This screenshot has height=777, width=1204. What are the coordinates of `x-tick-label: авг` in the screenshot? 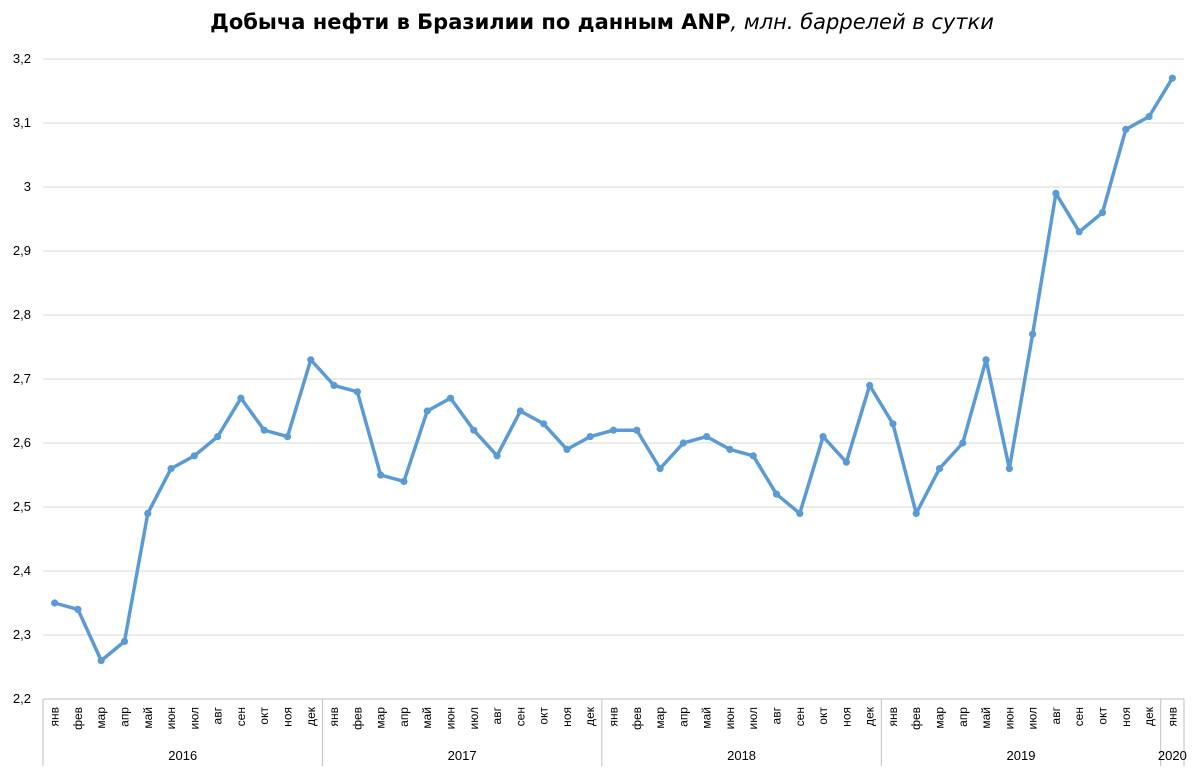 It's located at (777, 715).